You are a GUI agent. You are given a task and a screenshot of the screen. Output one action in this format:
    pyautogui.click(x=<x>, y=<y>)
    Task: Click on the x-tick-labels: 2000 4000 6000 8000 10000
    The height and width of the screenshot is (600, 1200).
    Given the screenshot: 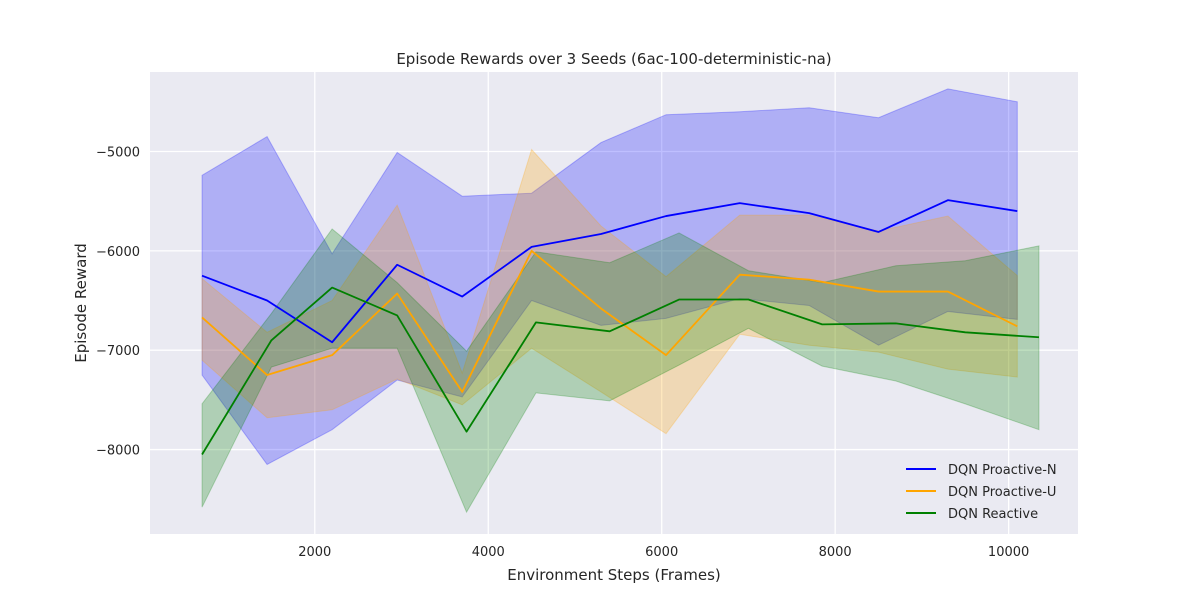 What is the action you would take?
    pyautogui.click(x=663, y=552)
    